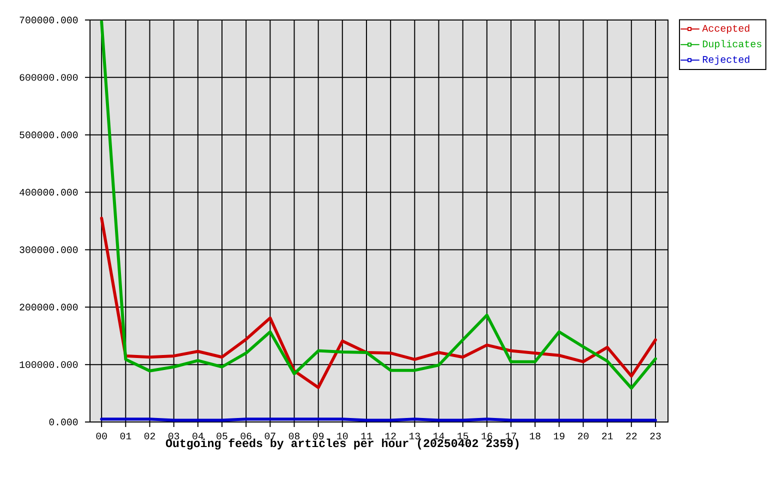 This screenshot has height=480, width=780. I want to click on x-tick-label: 14, so click(439, 436).